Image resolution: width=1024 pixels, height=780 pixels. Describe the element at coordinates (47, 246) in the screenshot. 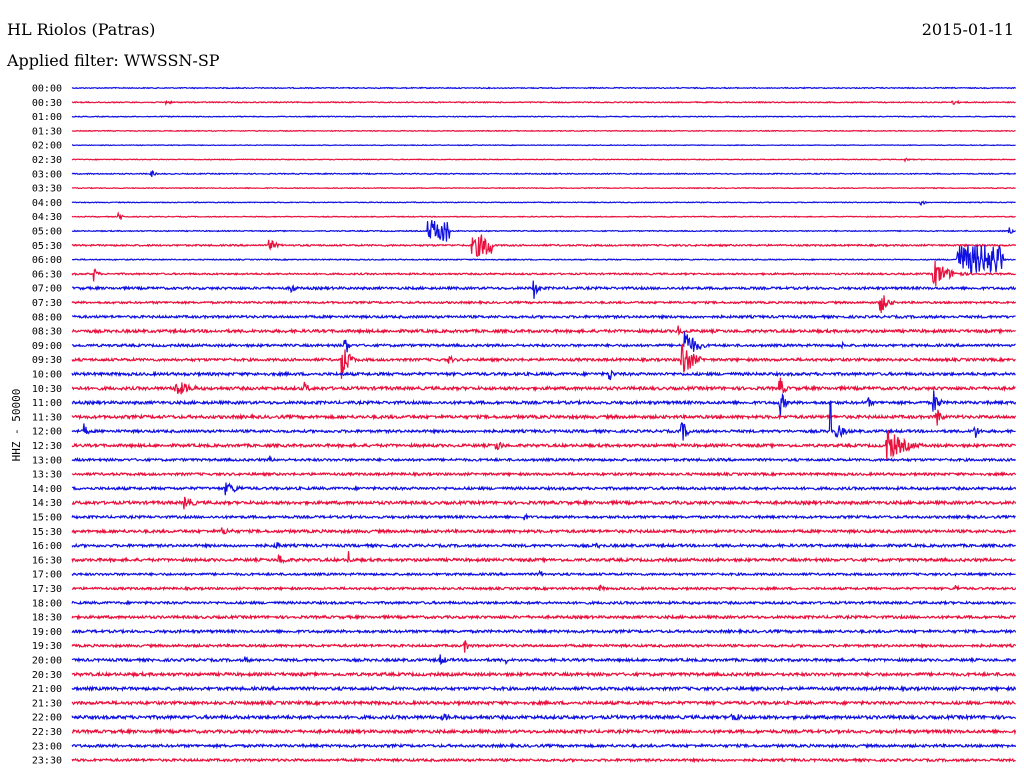

I see `row-time-label: 05:30` at that location.